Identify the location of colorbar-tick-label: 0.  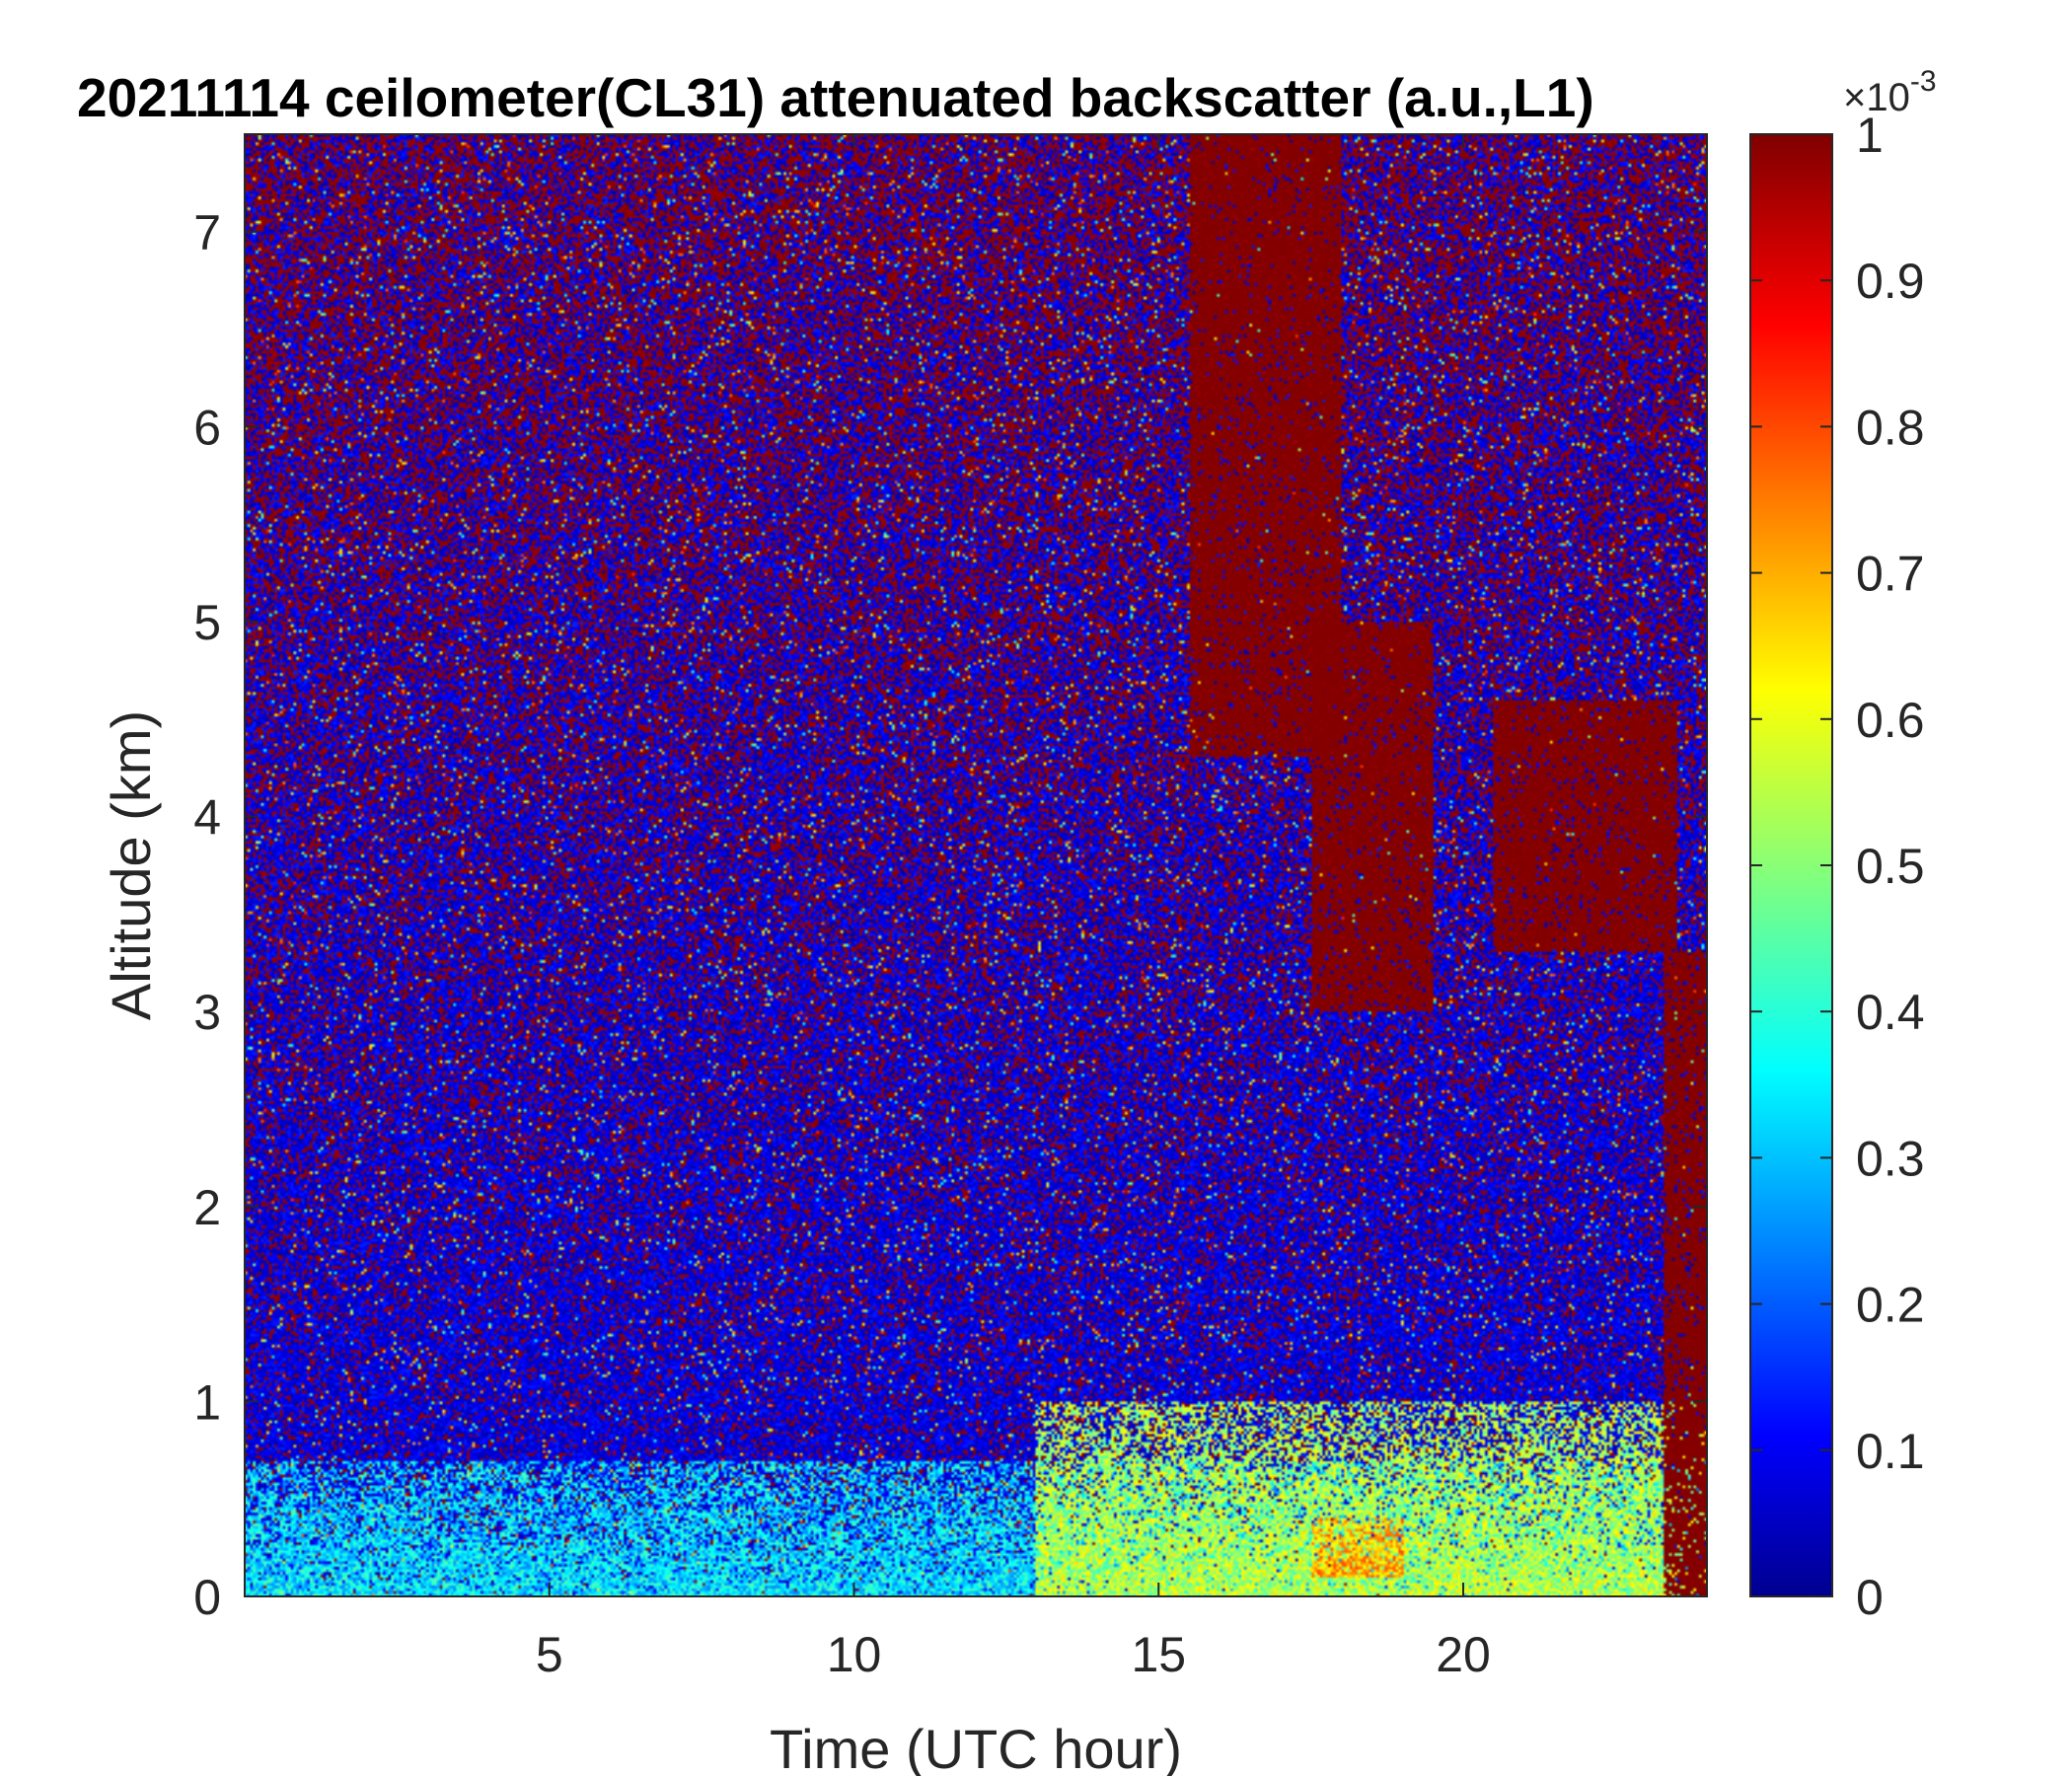
(1870, 1598).